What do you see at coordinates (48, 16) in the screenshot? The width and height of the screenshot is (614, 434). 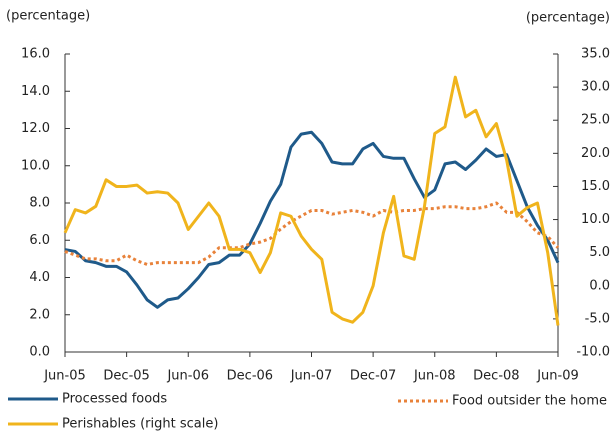 I see `y-axis-label: (percentage)` at bounding box center [48, 16].